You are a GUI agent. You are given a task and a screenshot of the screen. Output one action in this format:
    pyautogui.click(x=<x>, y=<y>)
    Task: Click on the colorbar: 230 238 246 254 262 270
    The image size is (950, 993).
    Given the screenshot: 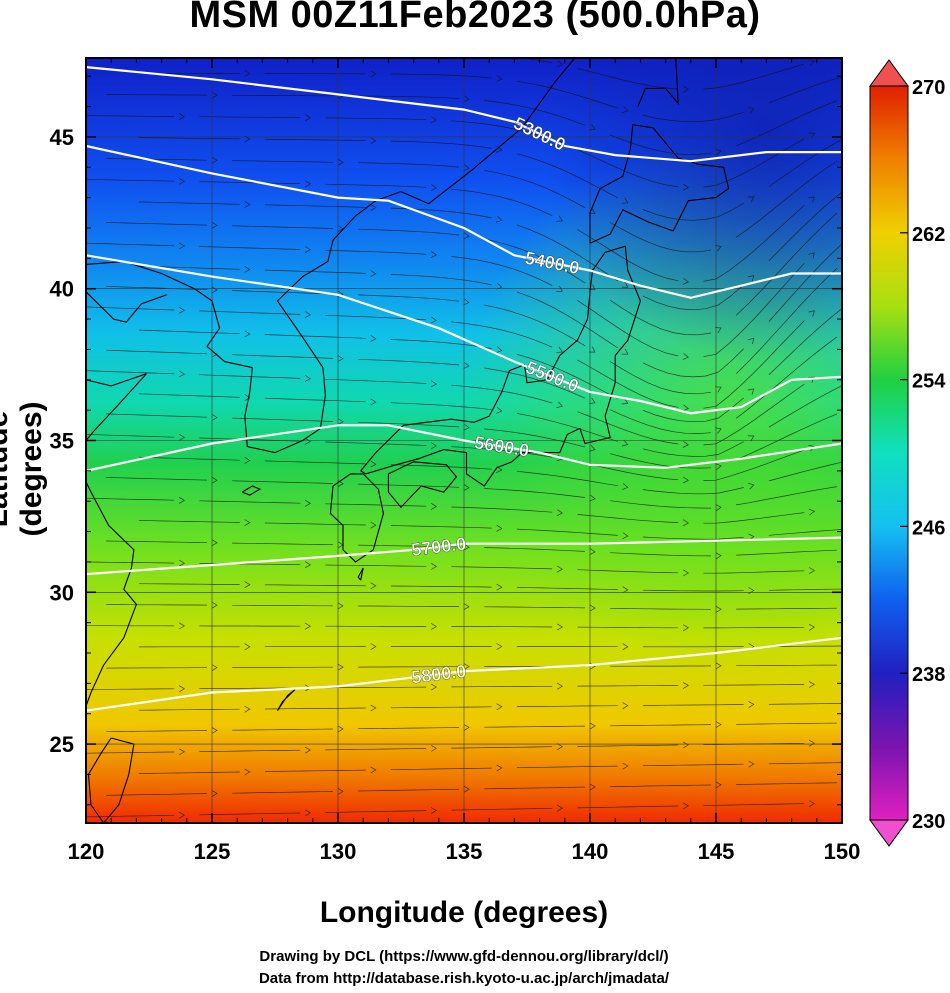 What is the action you would take?
    pyautogui.click(x=907, y=453)
    